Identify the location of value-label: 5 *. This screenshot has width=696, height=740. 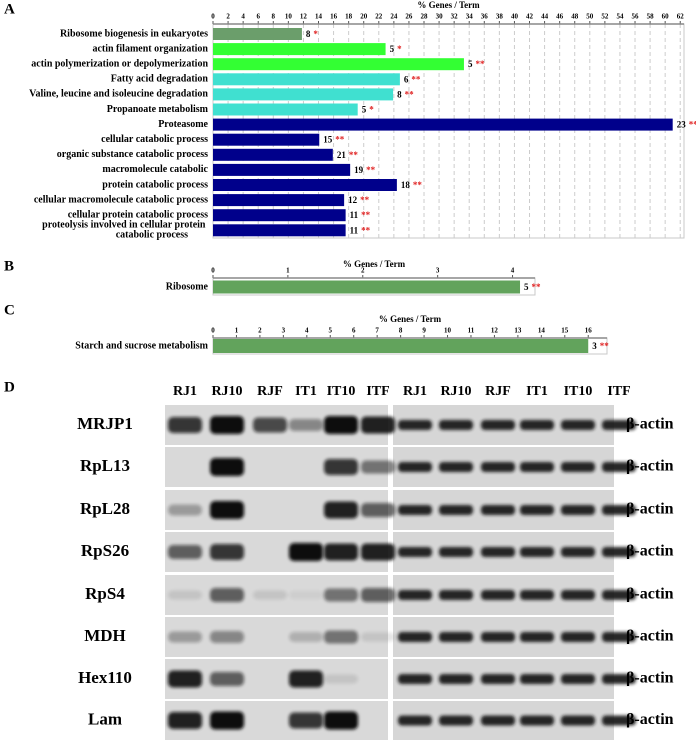
(396, 49).